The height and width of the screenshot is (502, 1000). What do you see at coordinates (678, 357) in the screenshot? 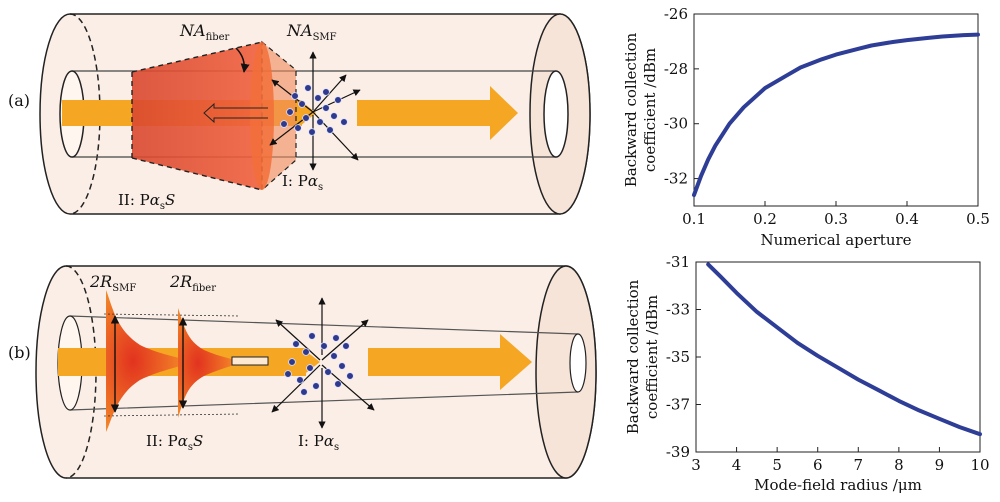
I see `chart2-ytick-label: -35` at bounding box center [678, 357].